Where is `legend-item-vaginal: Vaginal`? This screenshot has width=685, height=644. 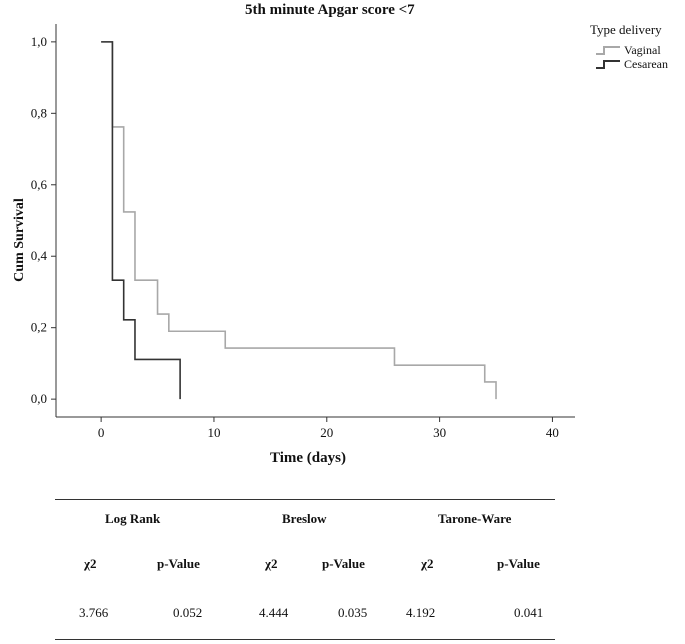 legend-item-vaginal: Vaginal is located at coordinates (626, 50).